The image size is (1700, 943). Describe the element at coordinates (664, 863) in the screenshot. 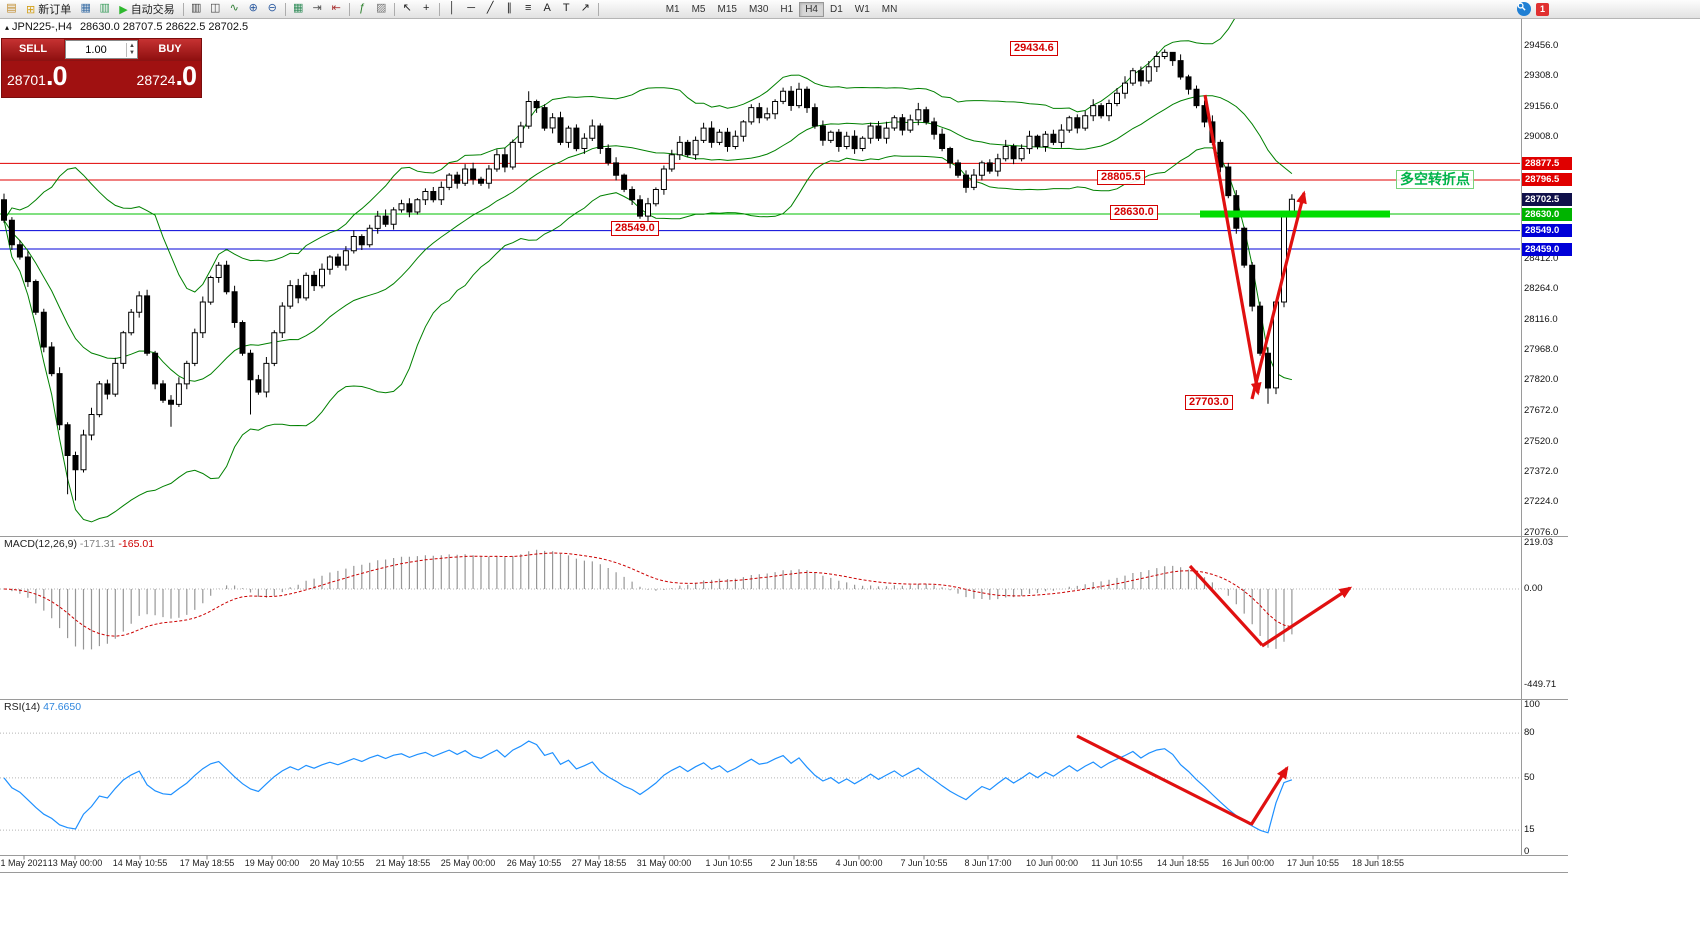

I see `time-axis-label: 31 May 00:00` at that location.